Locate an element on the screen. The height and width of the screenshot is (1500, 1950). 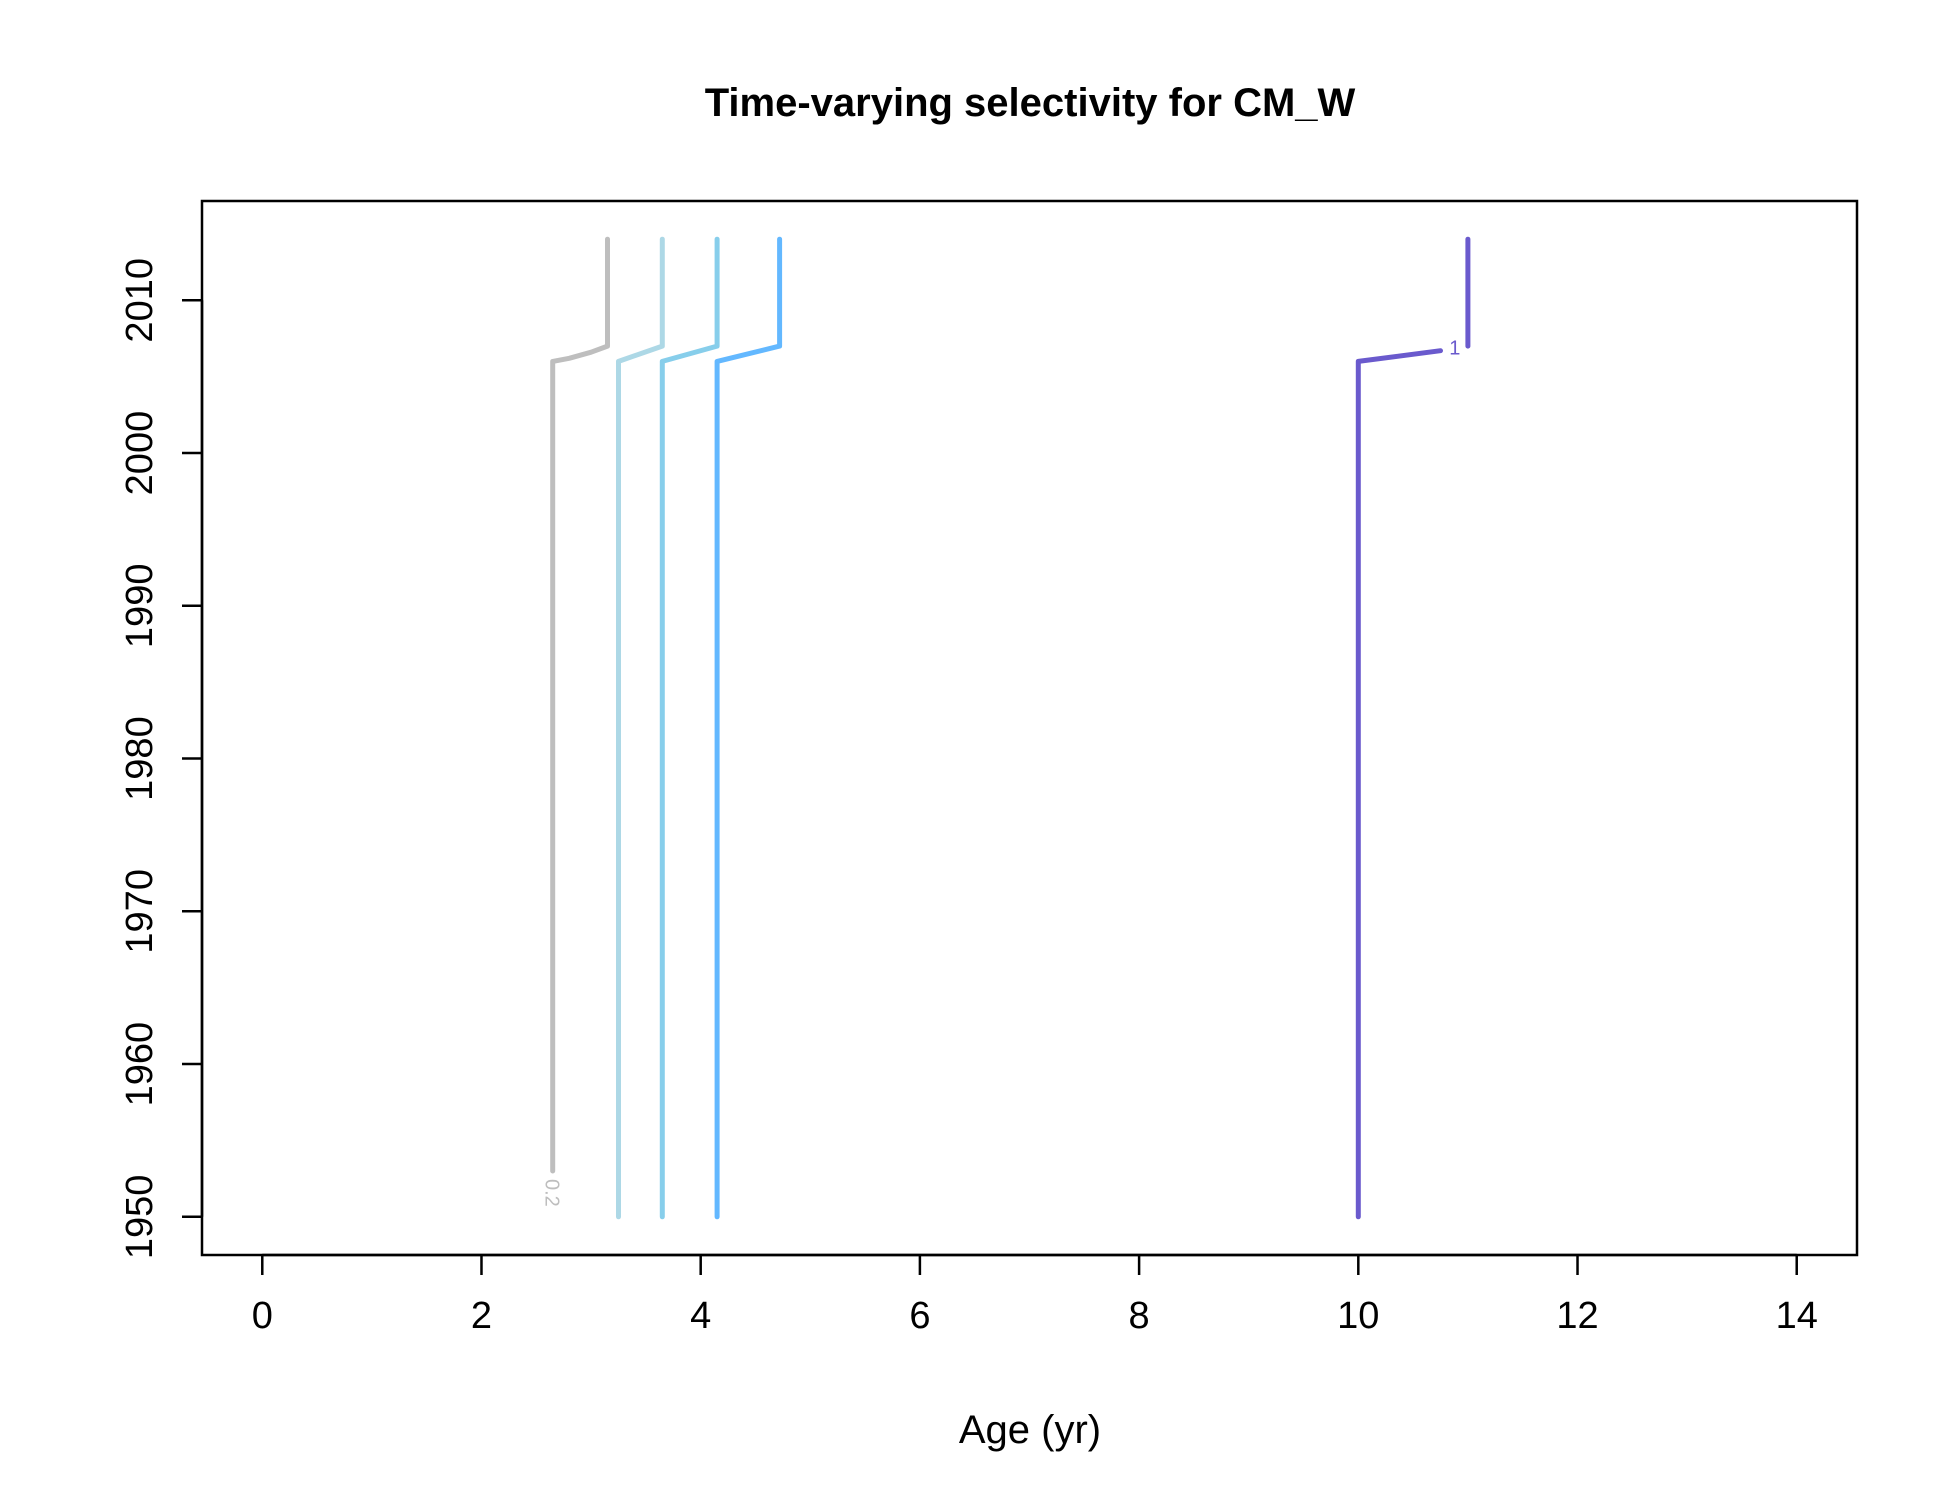
y-tick-label: 1950 is located at coordinates (140, 1217).